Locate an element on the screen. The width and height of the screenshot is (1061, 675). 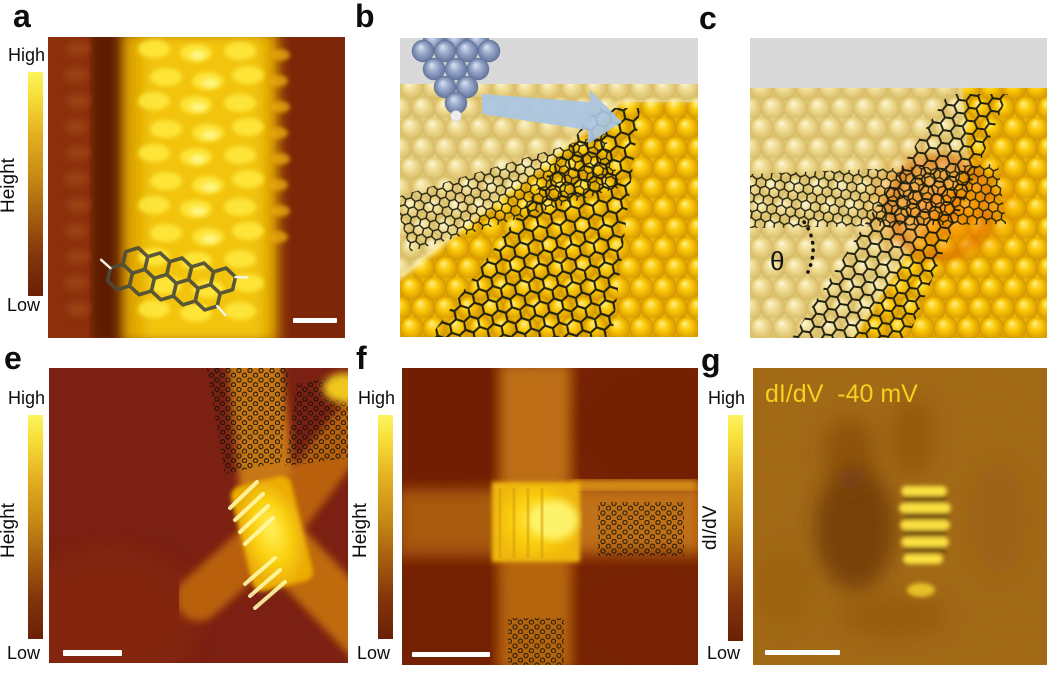
panel-label-c: c is located at coordinates (708, 18).